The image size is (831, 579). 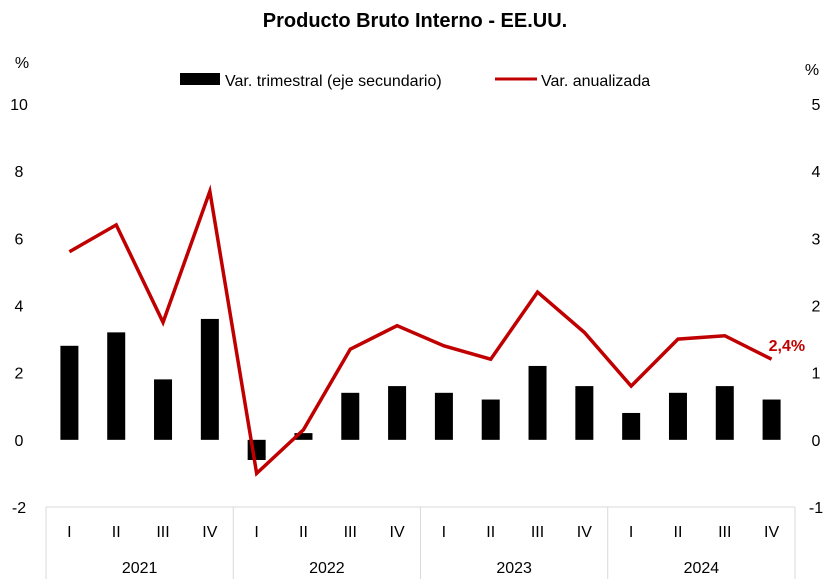 I want to click on left-tick-label: 4, so click(x=19, y=307).